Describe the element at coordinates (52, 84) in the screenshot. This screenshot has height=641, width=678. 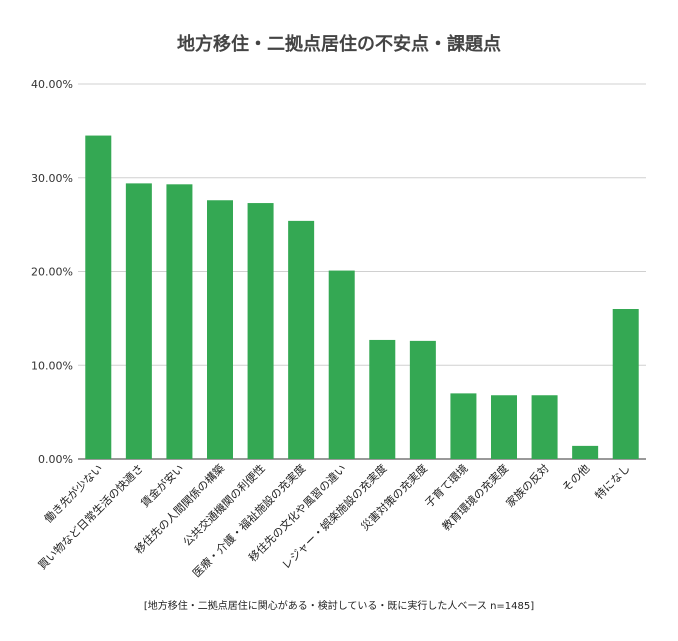
I see `y-tick-label: 40.00%` at that location.